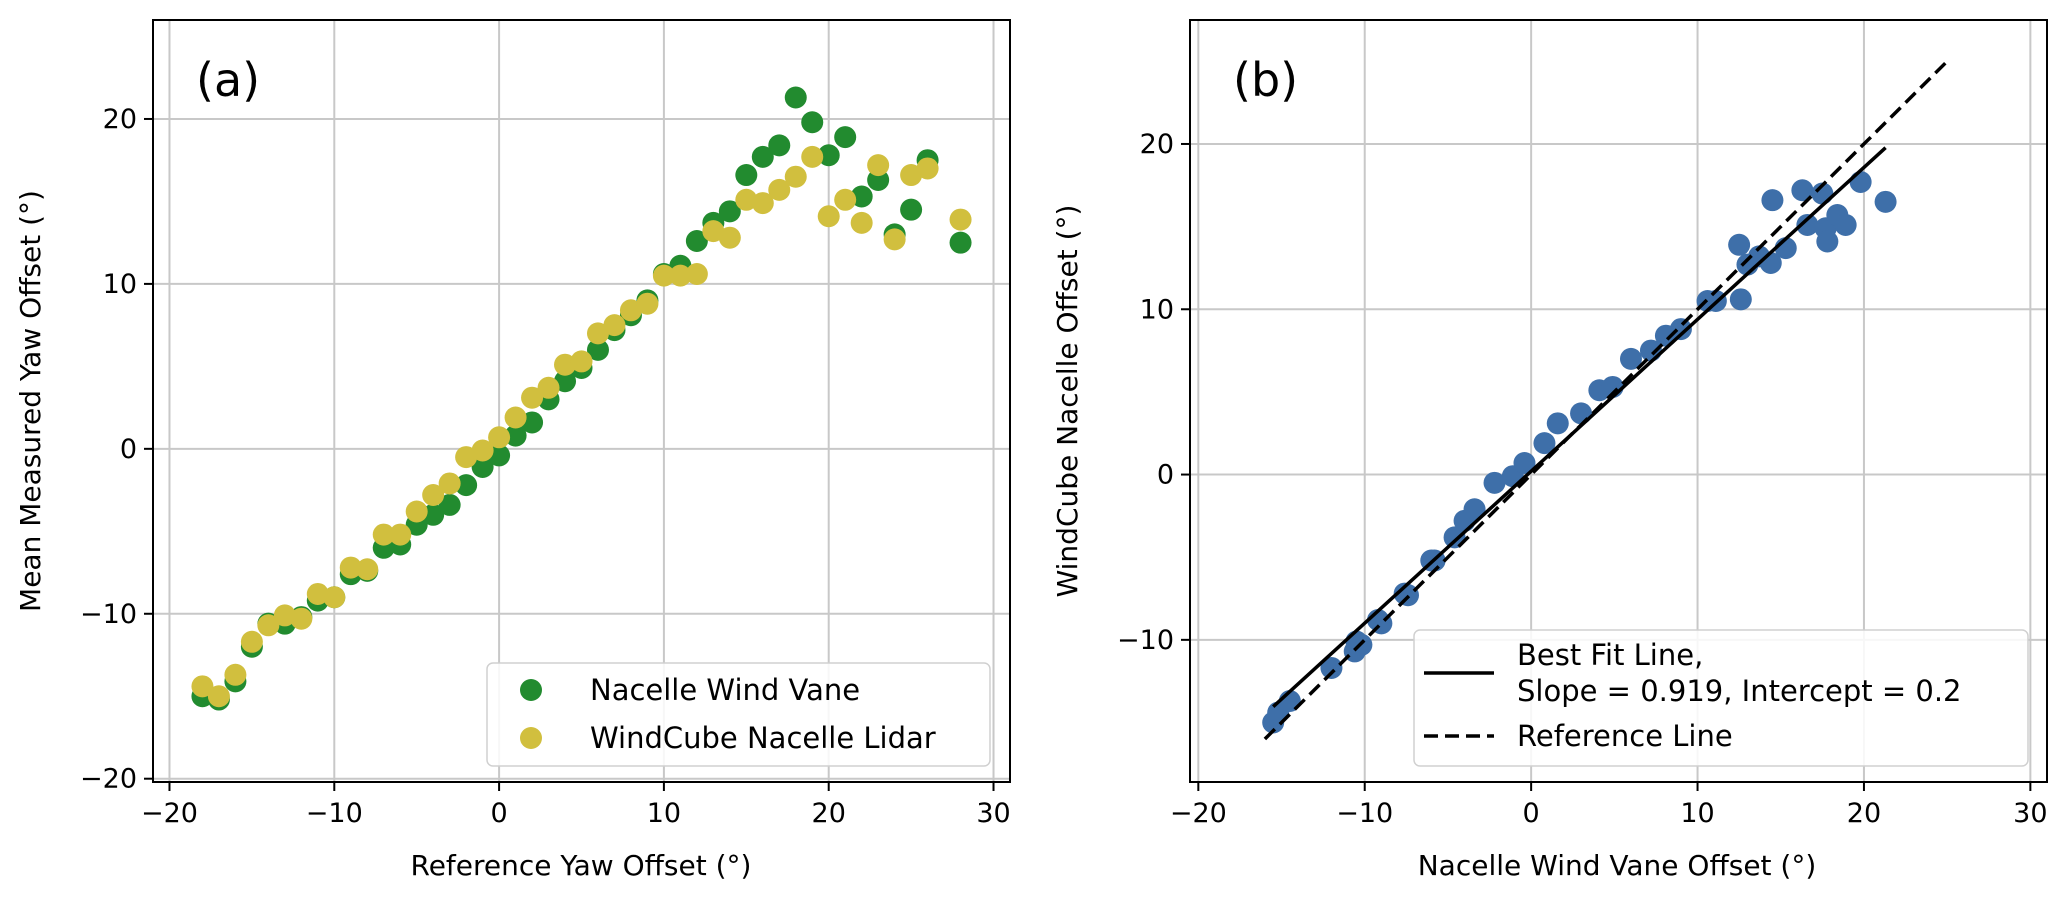 This screenshot has height=898, width=2067. Describe the element at coordinates (1067, 401) in the screenshot. I see `panel-b-ylabel: WindCube Nacelle Offset (°)` at that location.